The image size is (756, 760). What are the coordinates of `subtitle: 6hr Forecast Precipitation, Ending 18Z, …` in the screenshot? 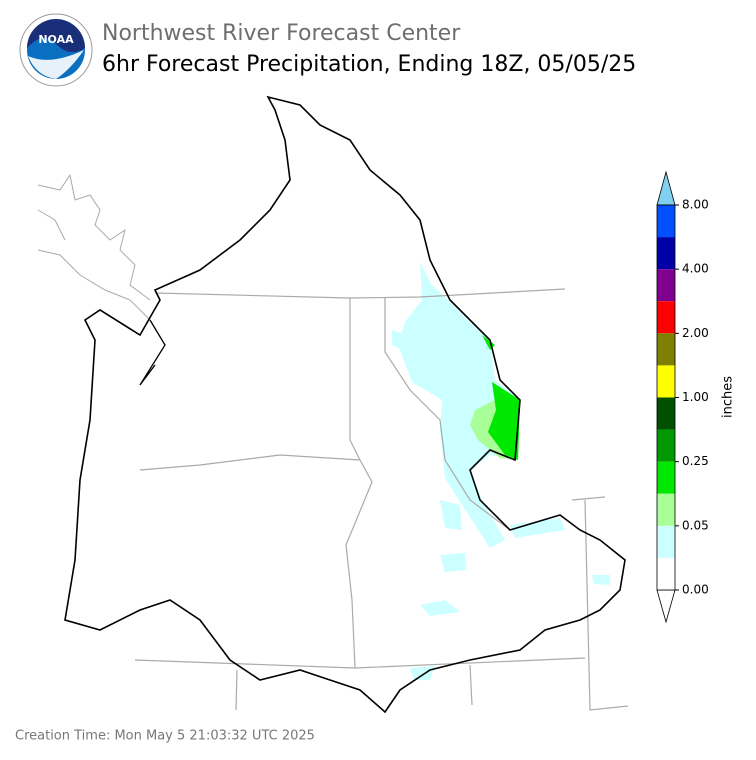 It's located at (369, 64).